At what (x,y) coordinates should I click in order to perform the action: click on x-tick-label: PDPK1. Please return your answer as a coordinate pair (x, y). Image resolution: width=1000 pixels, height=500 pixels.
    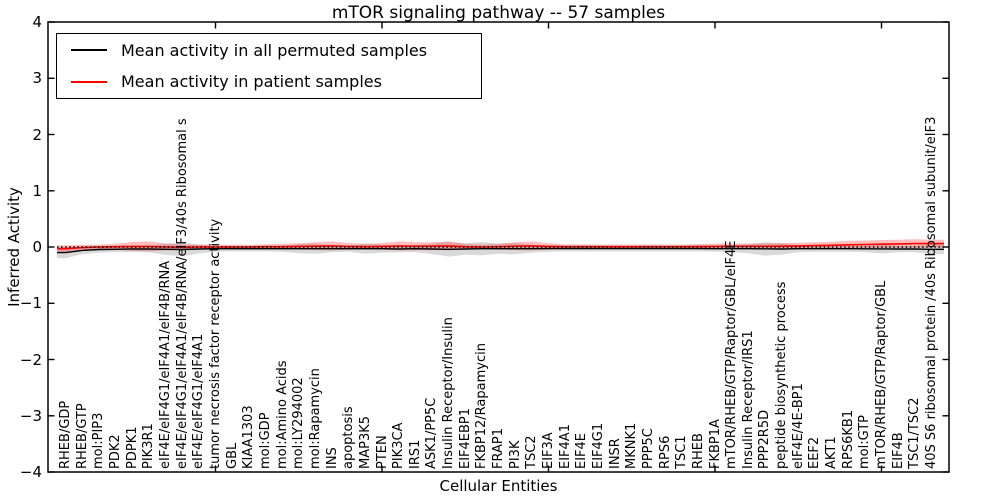
    Looking at the image, I should click on (132, 448).